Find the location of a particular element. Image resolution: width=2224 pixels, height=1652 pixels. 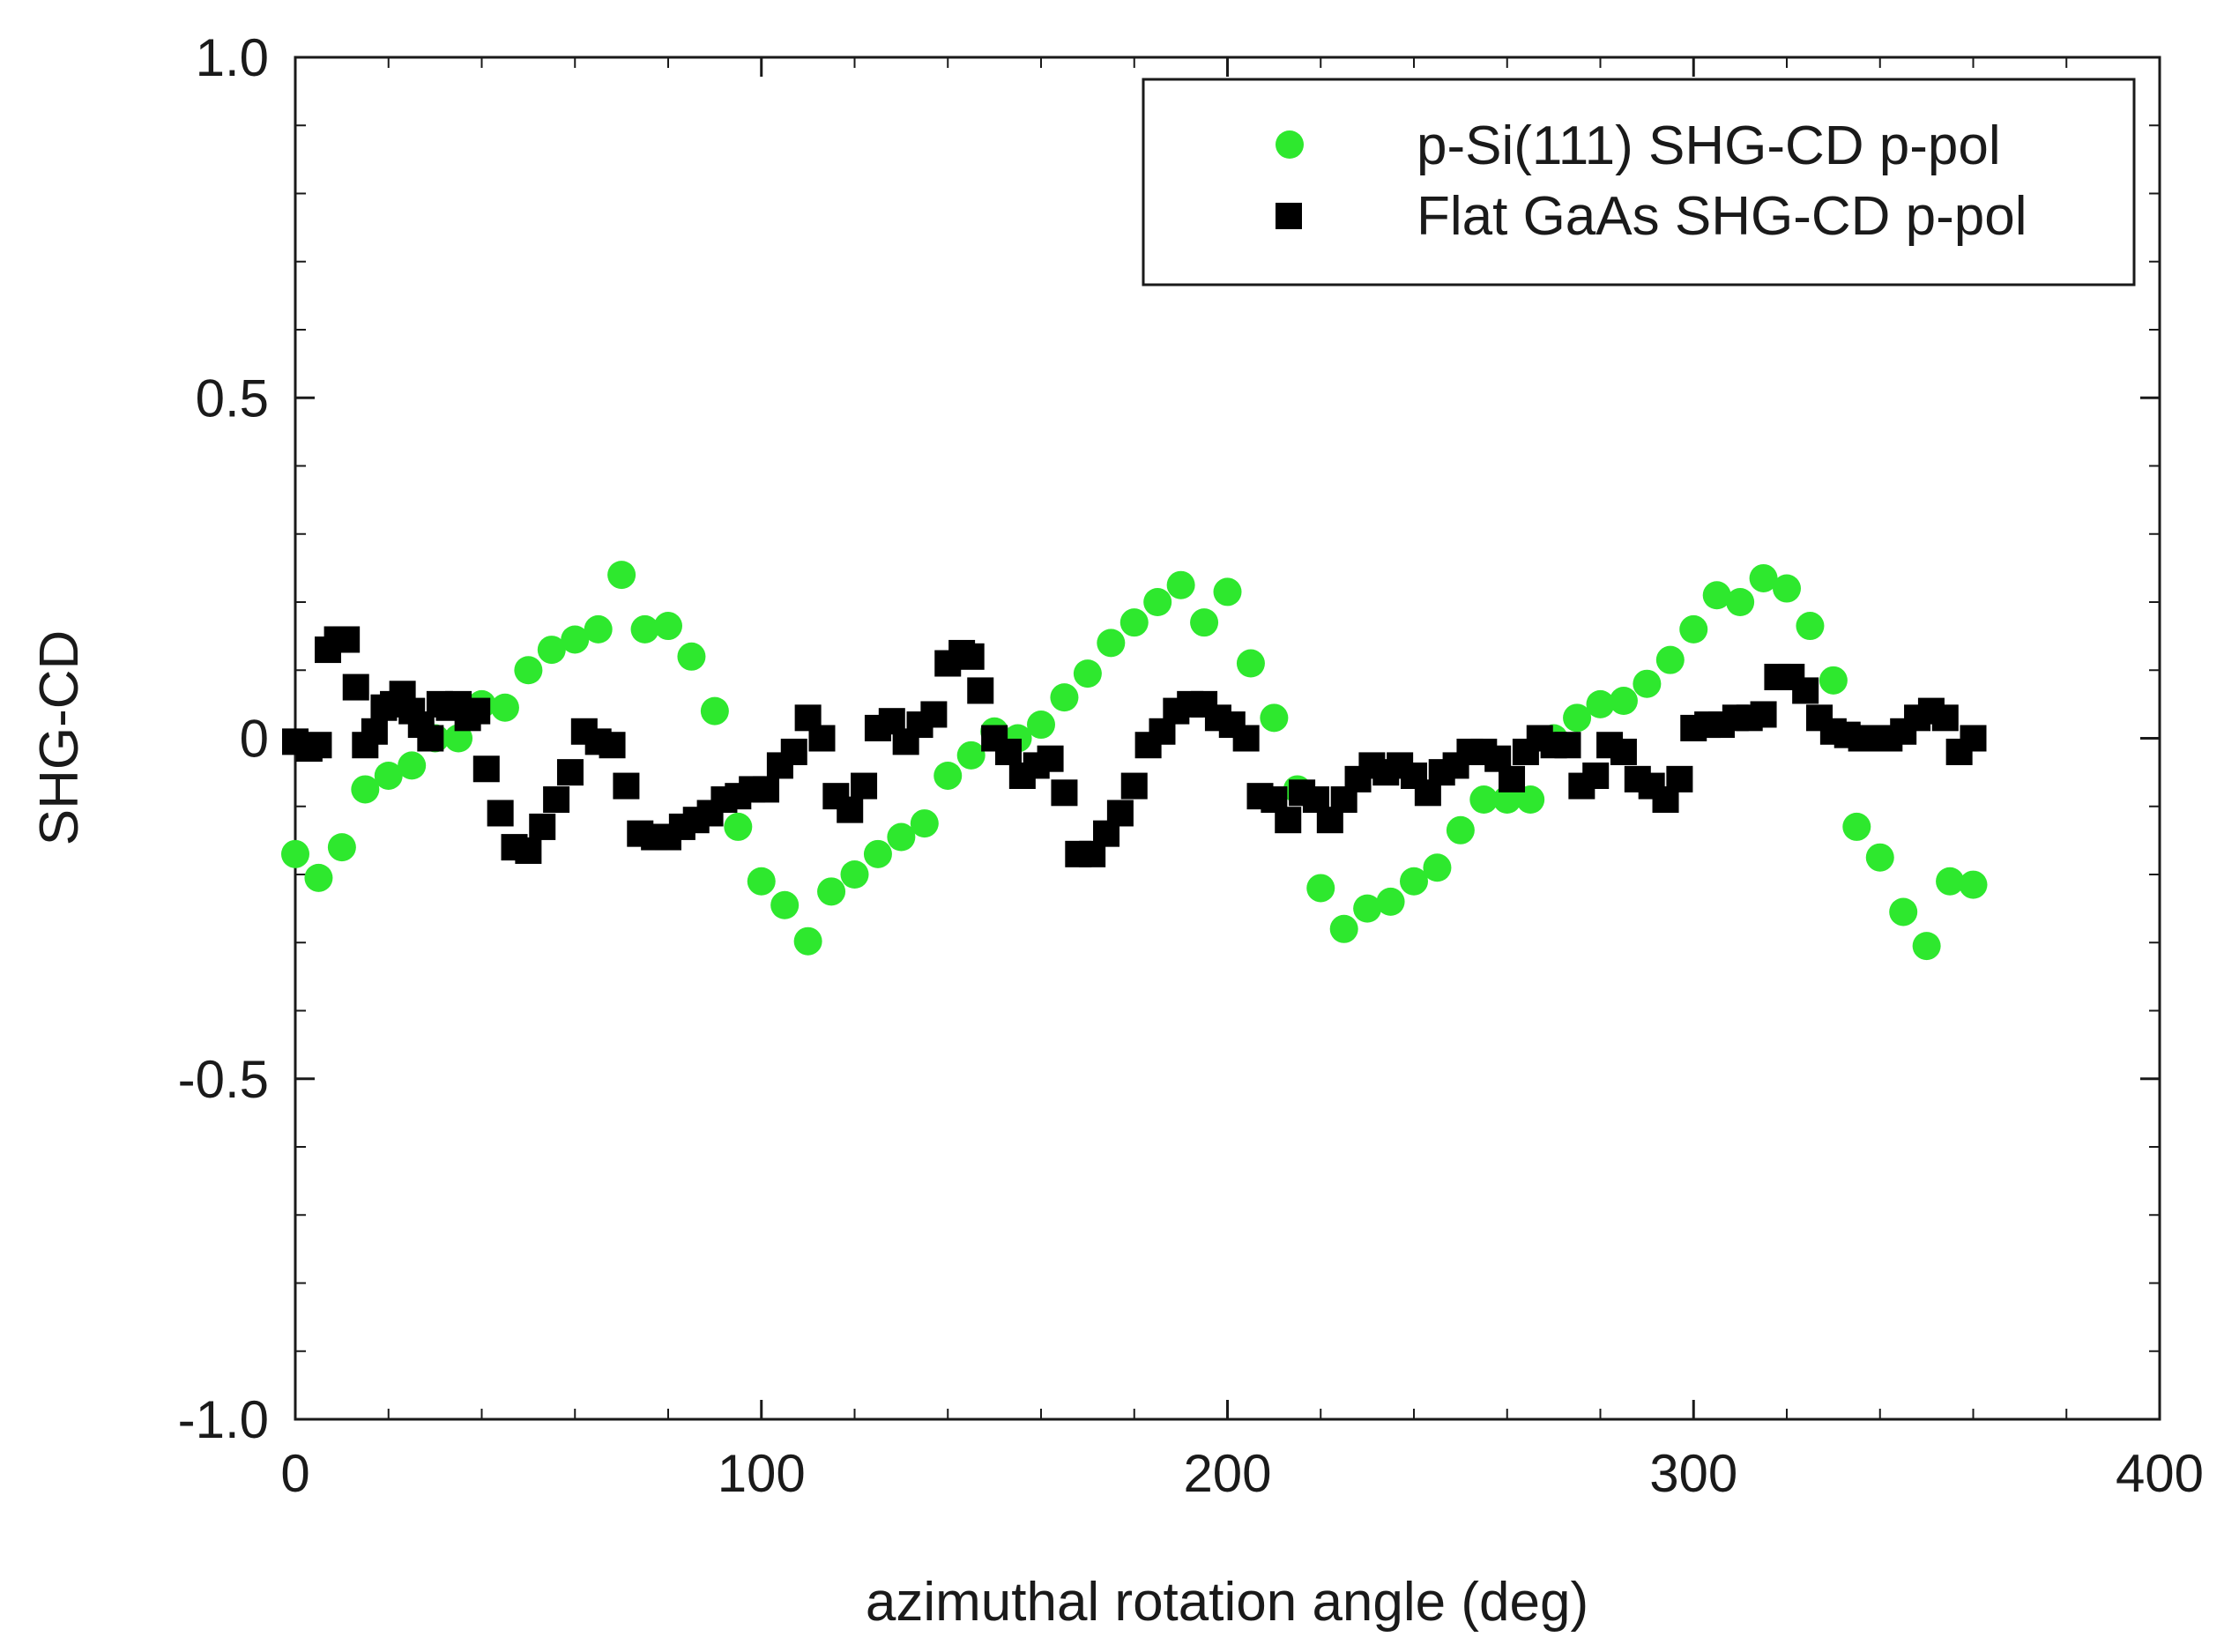

y-tick-label: 0 is located at coordinates (254, 739).